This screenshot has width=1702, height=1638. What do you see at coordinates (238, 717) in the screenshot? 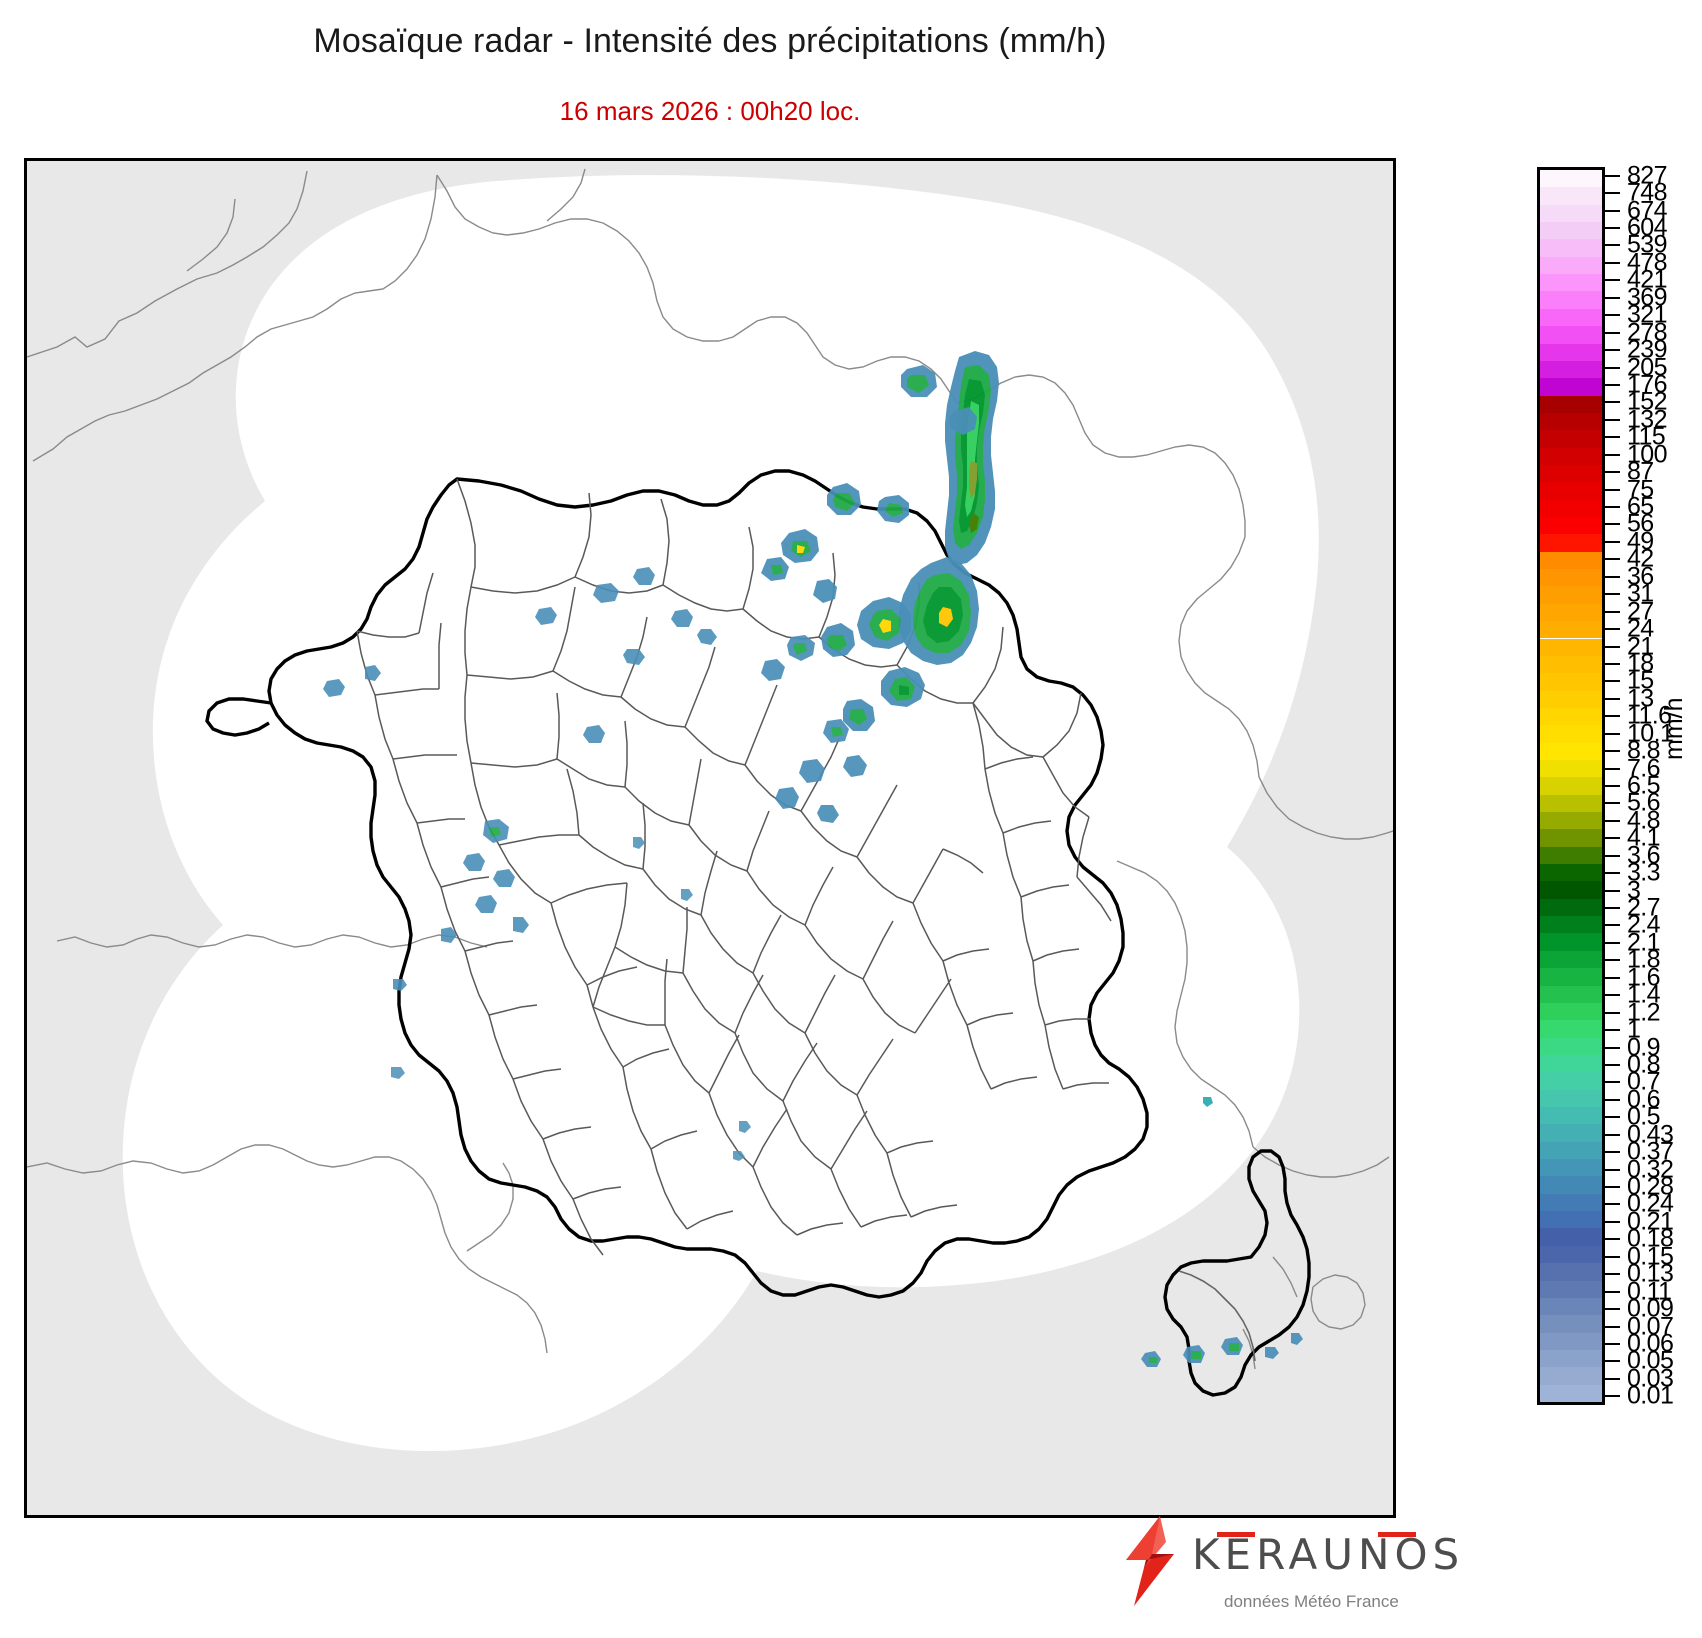
I see `brittany-coast` at bounding box center [238, 717].